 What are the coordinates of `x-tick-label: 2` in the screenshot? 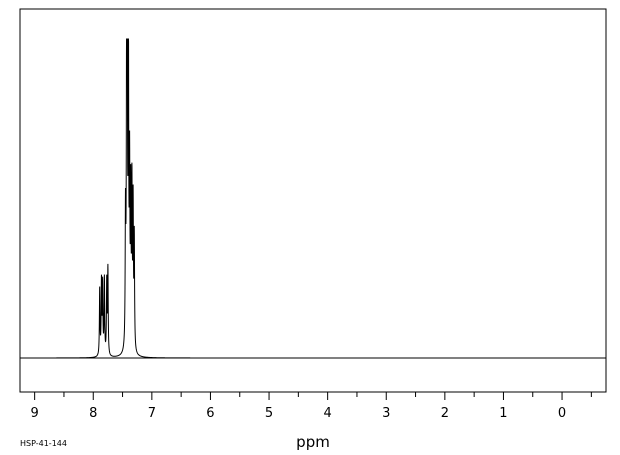 It's located at (445, 413).